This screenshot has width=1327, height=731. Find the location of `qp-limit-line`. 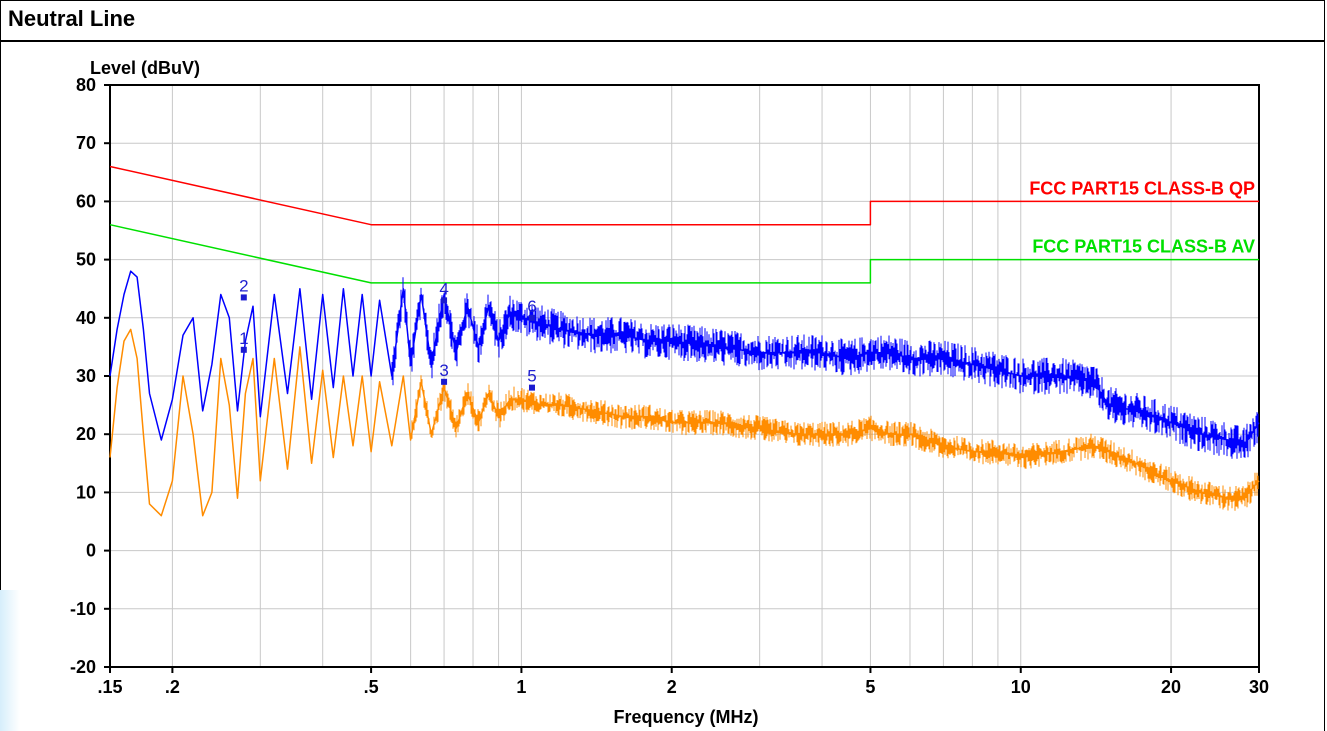

qp-limit-line is located at coordinates (684, 195).